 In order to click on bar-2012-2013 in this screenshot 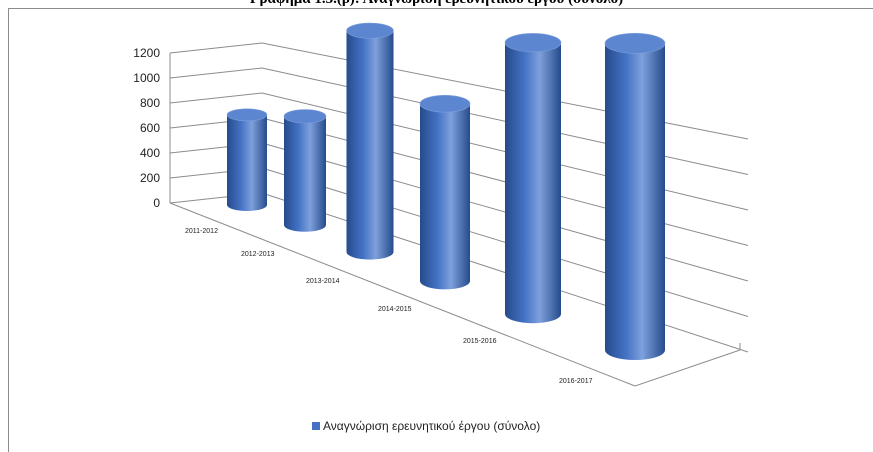, I will do `click(305, 170)`.